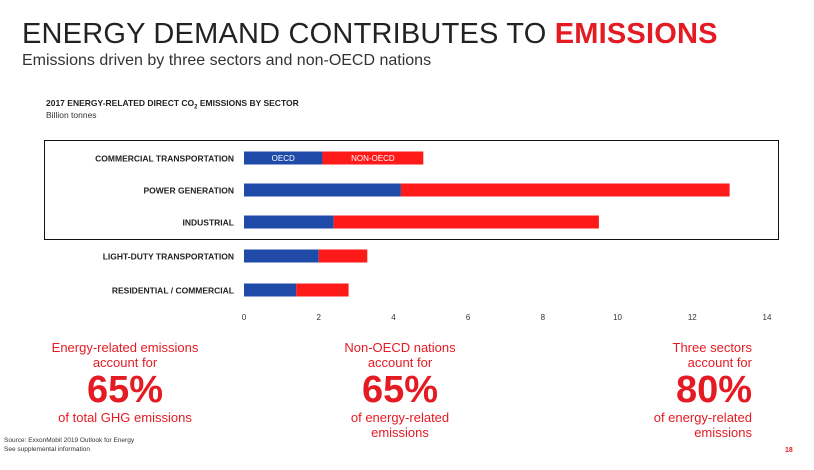  I want to click on title-accent: EMISSIONS, so click(636, 34).